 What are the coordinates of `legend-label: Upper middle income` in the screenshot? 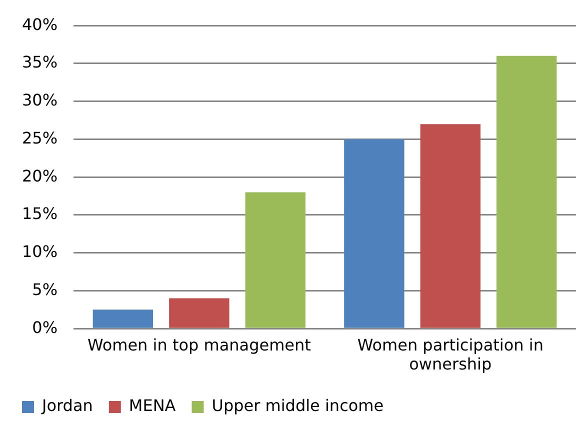 It's located at (298, 406).